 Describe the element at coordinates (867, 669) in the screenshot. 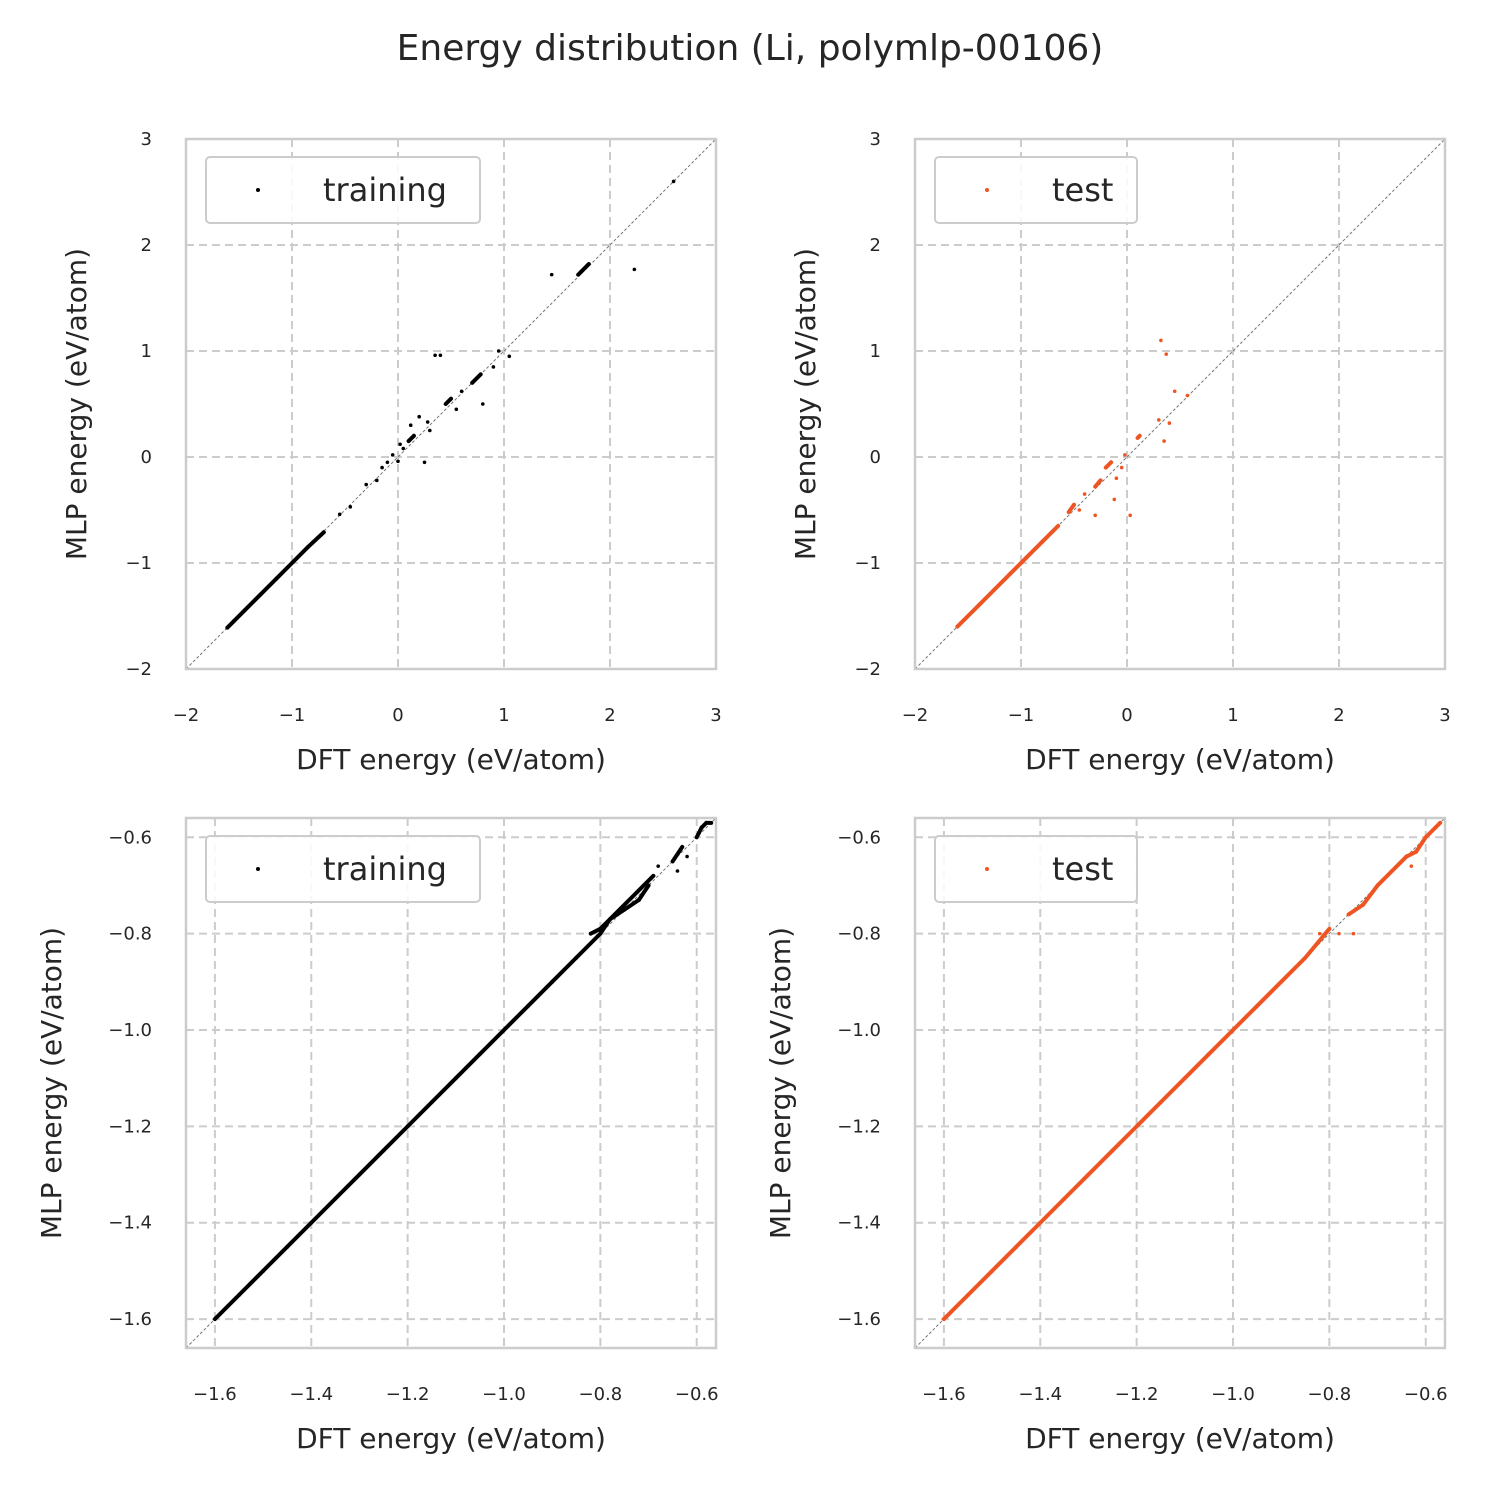

I see `y-tick-label: −2` at that location.